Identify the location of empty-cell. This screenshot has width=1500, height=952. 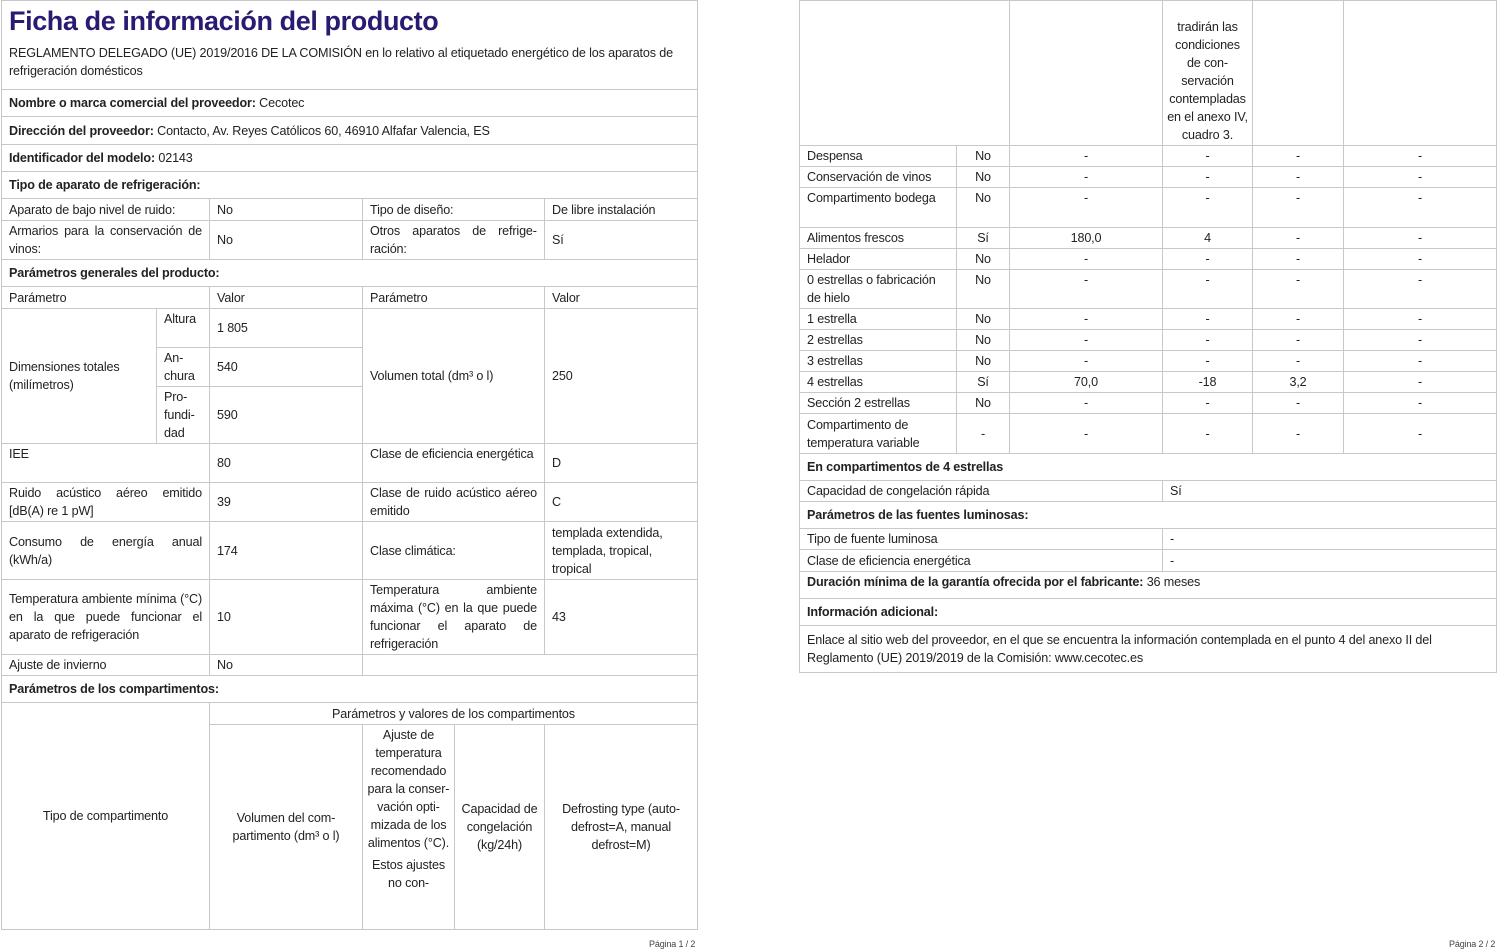
(1420, 73).